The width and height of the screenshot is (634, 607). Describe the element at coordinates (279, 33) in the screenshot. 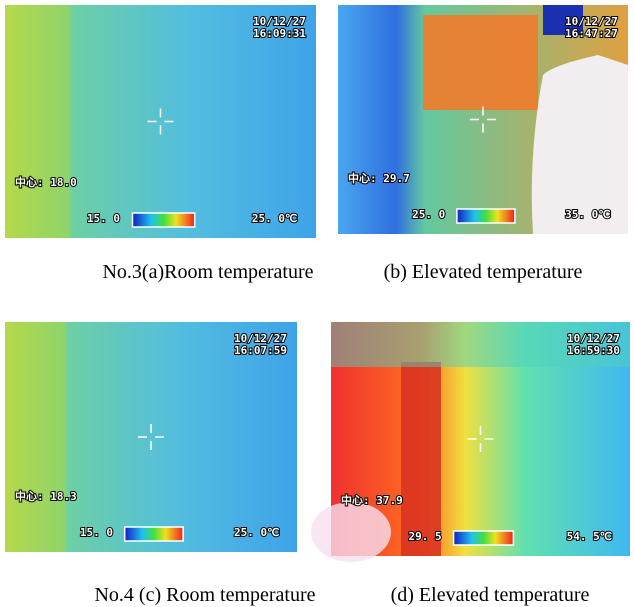

I see `time-stamp: 16:09:31` at that location.